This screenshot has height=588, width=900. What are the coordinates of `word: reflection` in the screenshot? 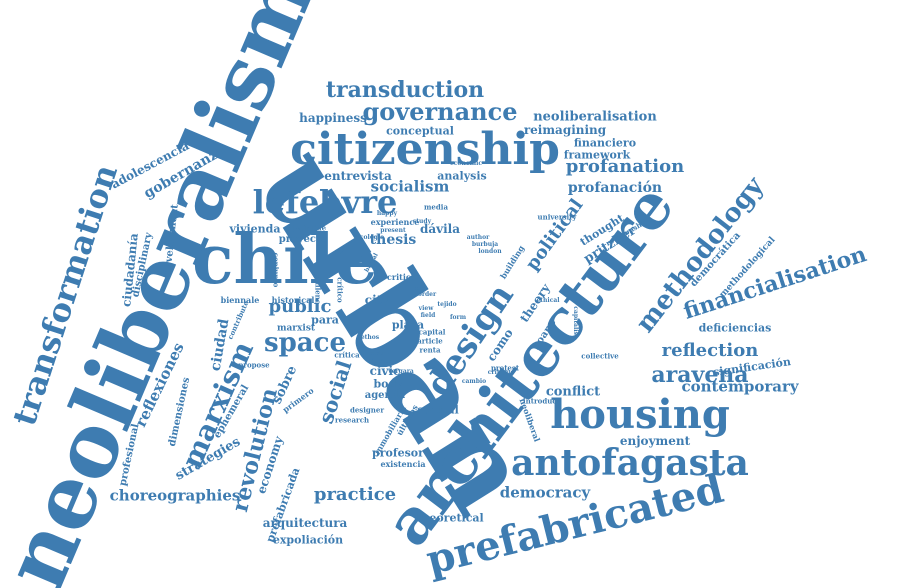 It's located at (710, 351).